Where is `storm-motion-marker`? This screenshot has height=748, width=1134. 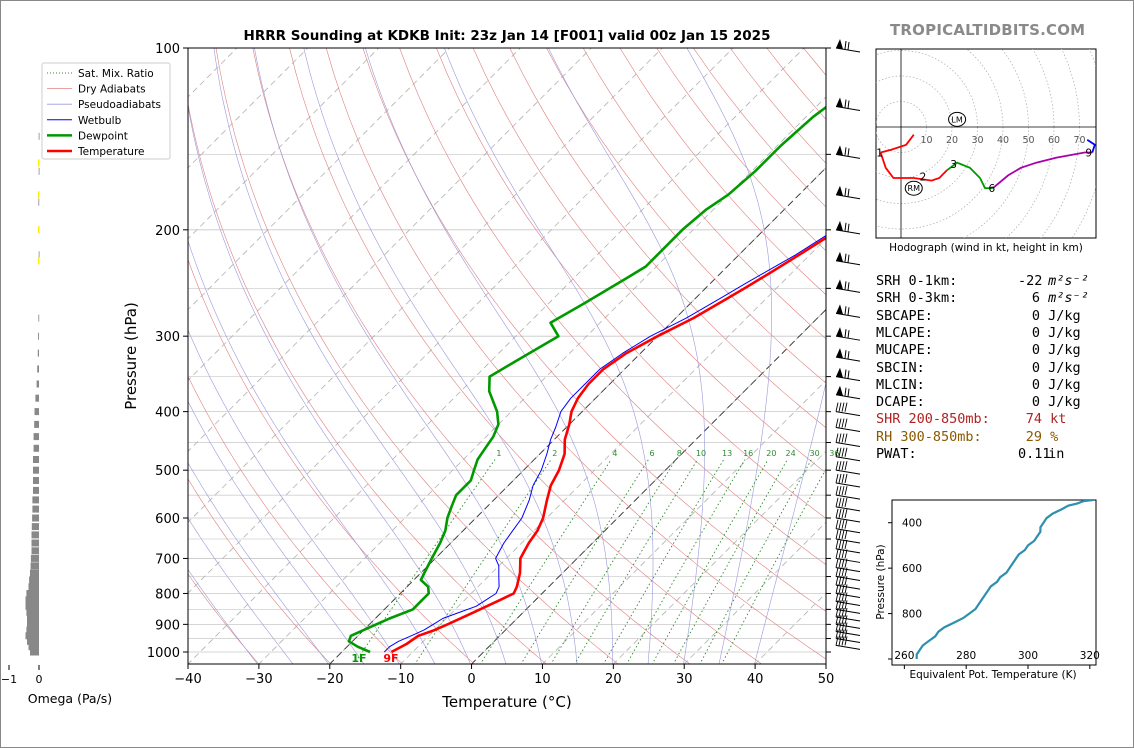 storm-motion-marker is located at coordinates (957, 119).